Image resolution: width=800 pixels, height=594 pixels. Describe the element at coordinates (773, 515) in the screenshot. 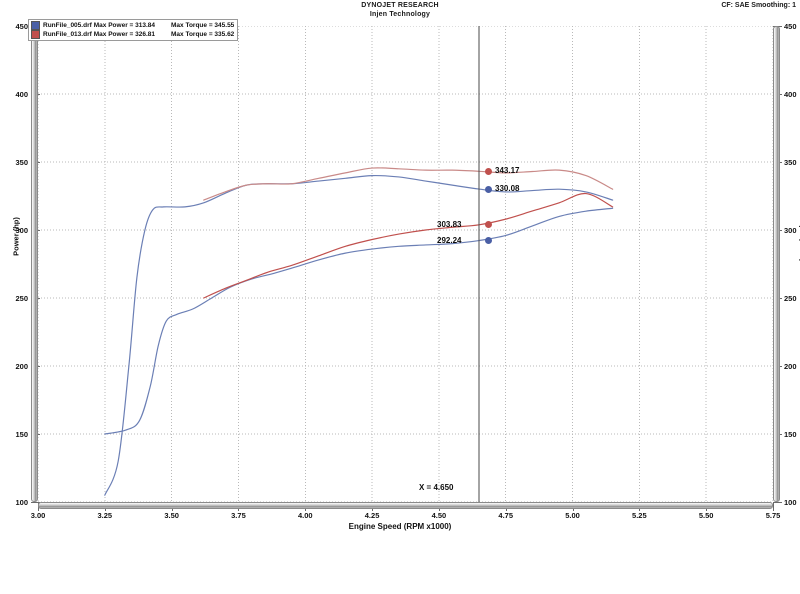

I see `x-tick-label: 5.75` at that location.